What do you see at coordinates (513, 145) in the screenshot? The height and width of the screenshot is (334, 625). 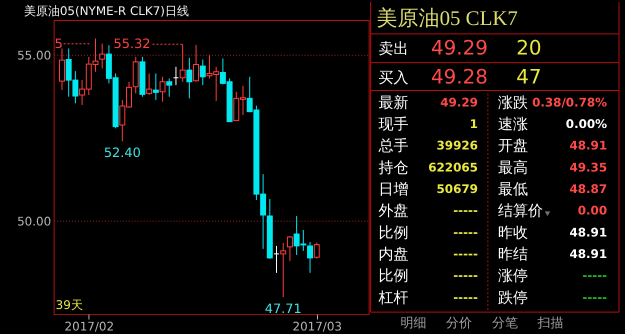 I see `text: 开盘` at bounding box center [513, 145].